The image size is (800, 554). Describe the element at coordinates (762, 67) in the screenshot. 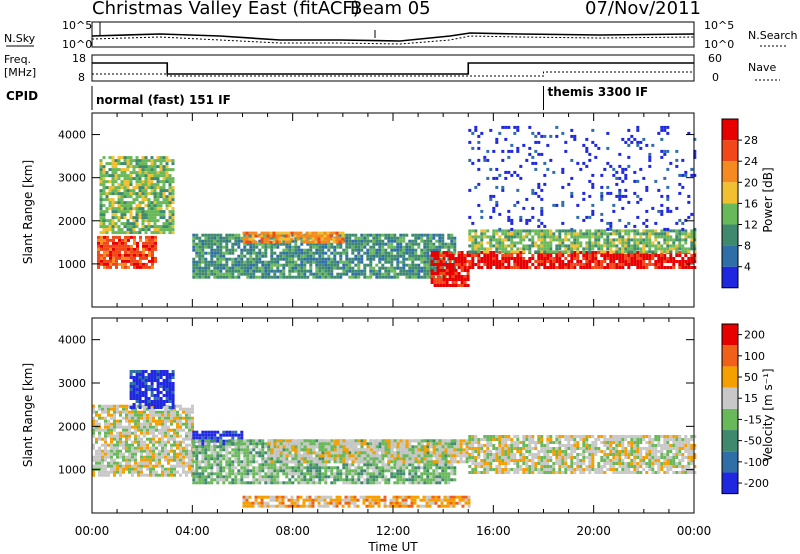

I see `nave-label: Nave` at that location.